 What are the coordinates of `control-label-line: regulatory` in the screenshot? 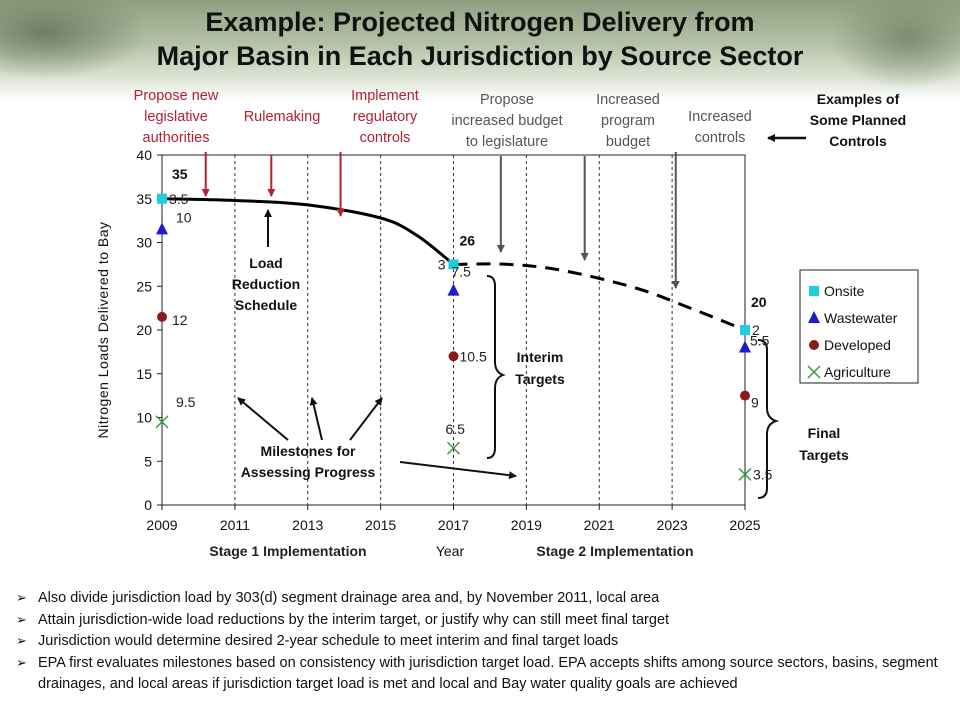 It's located at (385, 117).